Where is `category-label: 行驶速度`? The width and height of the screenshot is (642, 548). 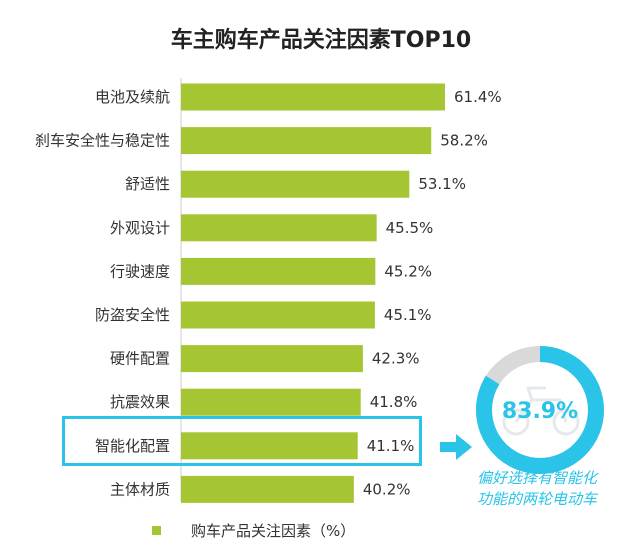 category-label: 行驶速度 is located at coordinates (140, 271).